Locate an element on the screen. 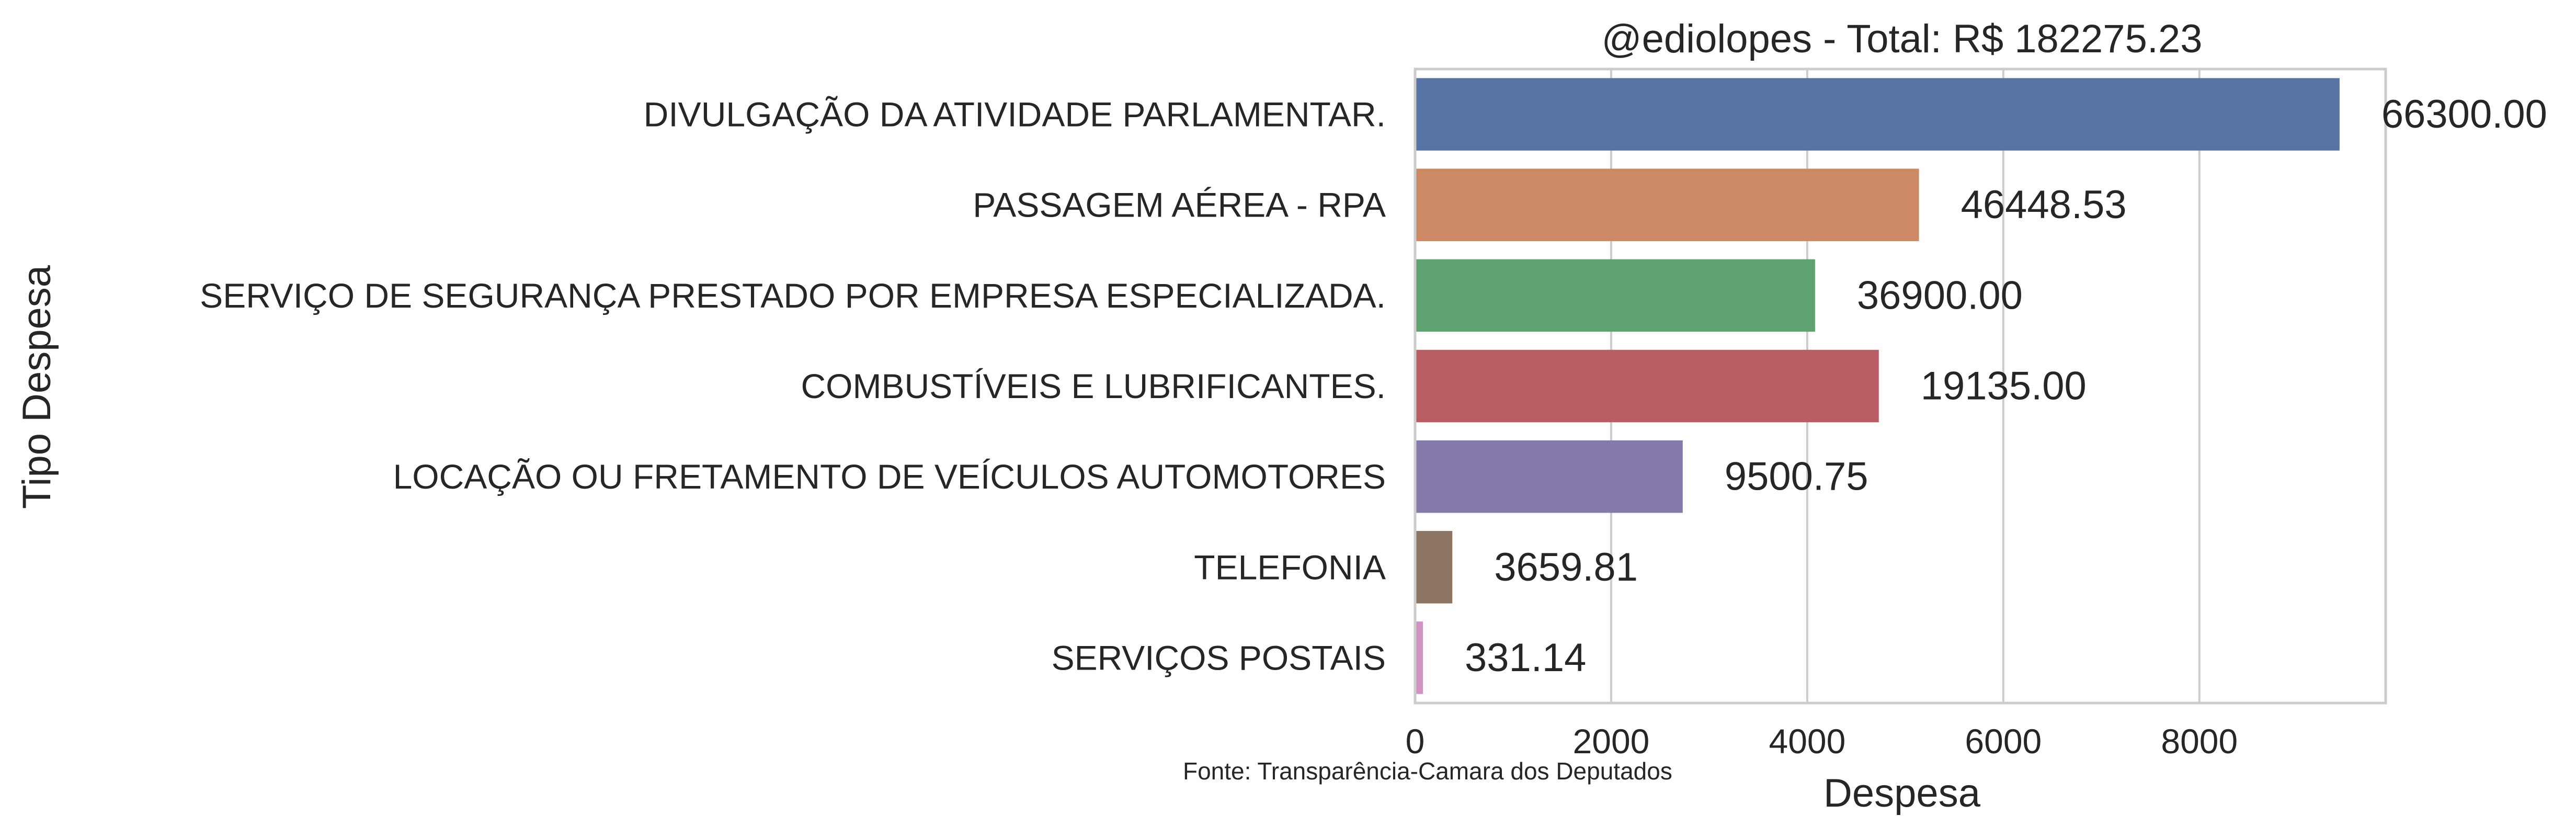 This screenshot has height=838, width=2576. y-tick-label: SERVIÇOS POSTAIS is located at coordinates (1219, 657).